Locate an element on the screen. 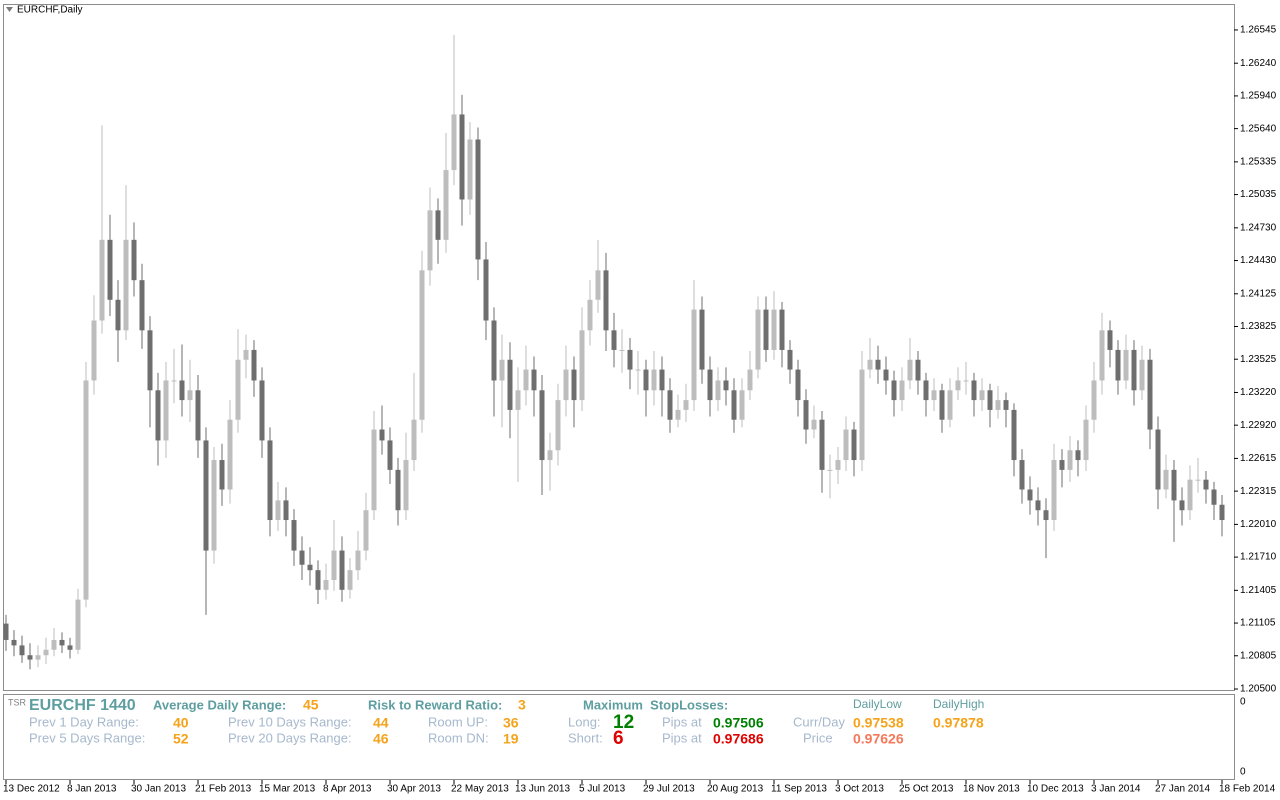  y-tick-label: 1.24430 is located at coordinates (1258, 260).